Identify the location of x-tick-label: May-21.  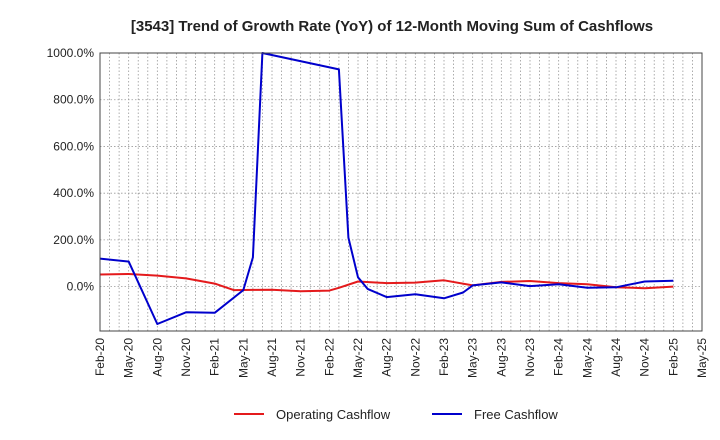
(243, 358).